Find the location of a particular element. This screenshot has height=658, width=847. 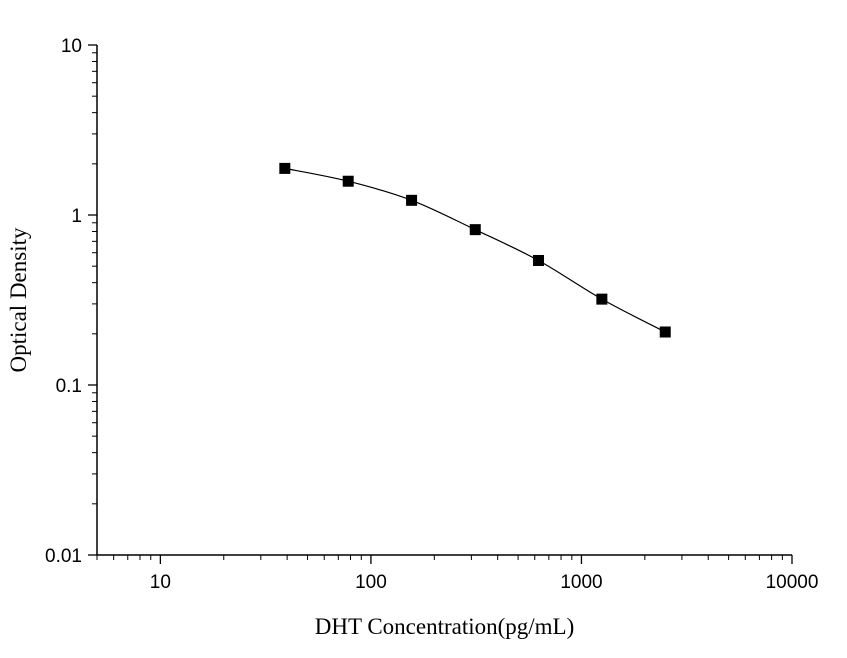

x-tick-label: 100 is located at coordinates (371, 582).